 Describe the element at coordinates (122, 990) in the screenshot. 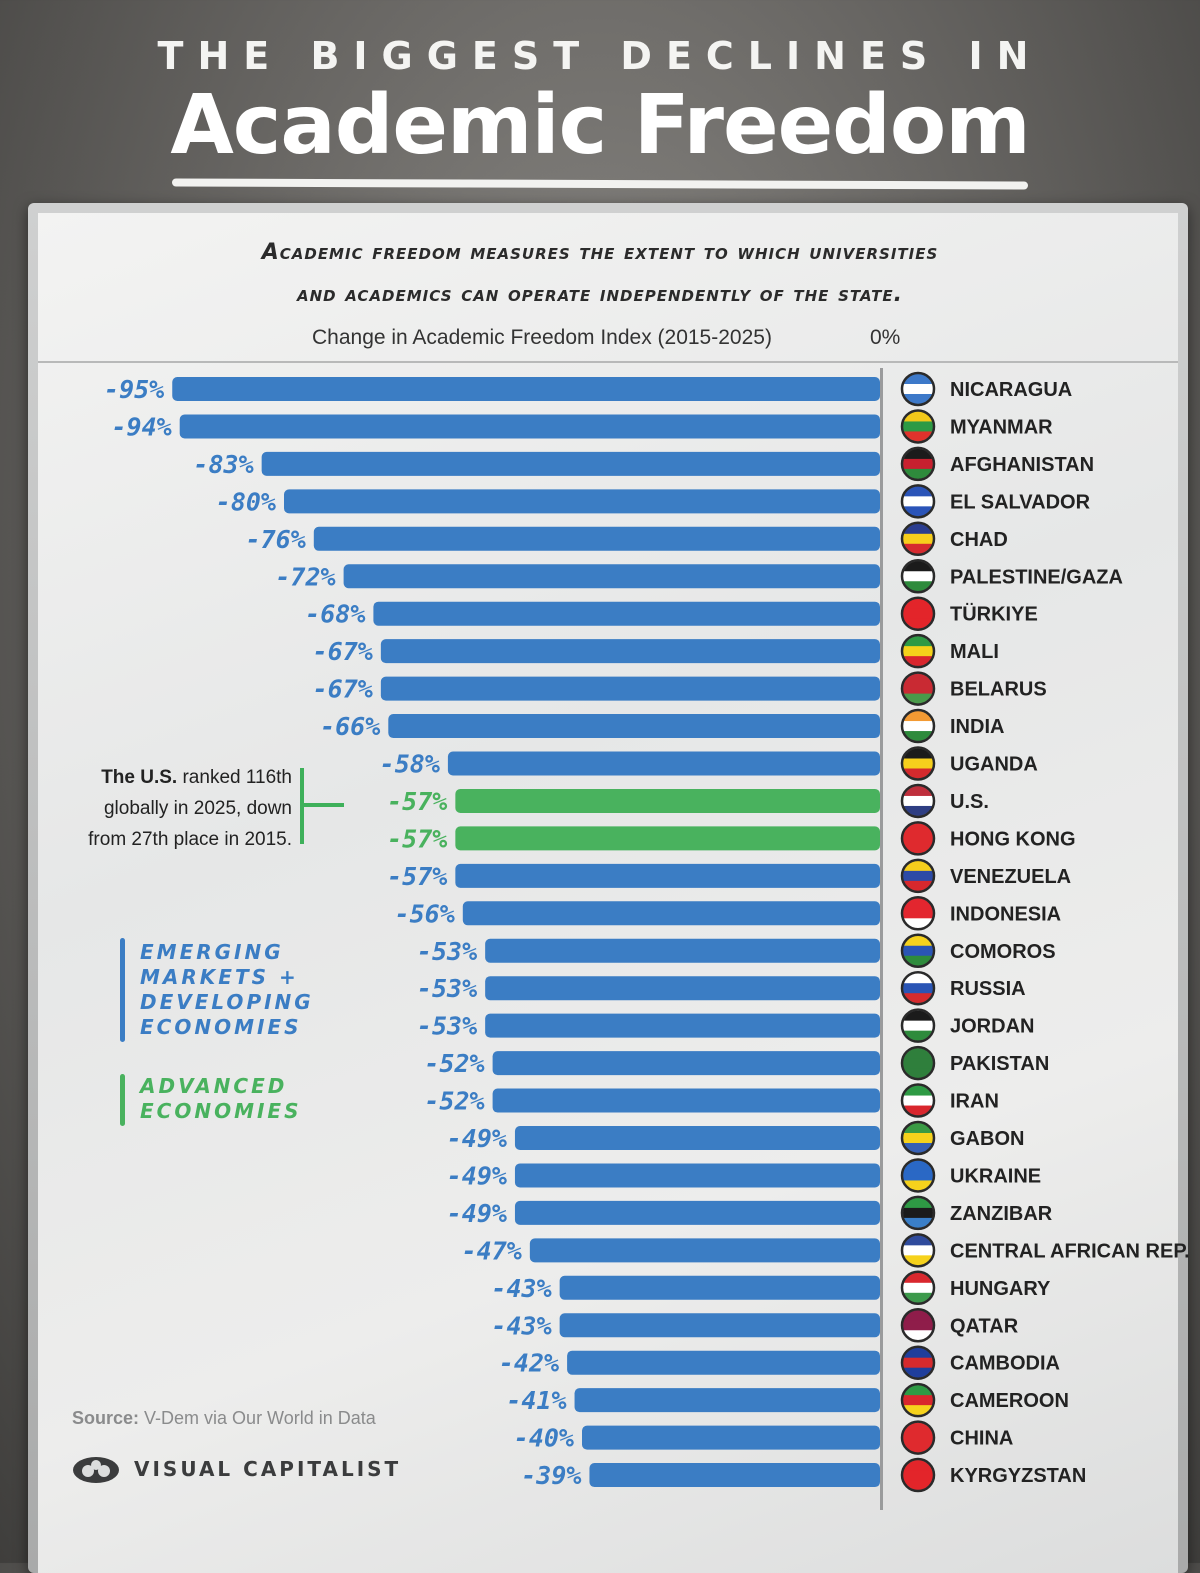

I see `legend-emerging-swatch` at that location.